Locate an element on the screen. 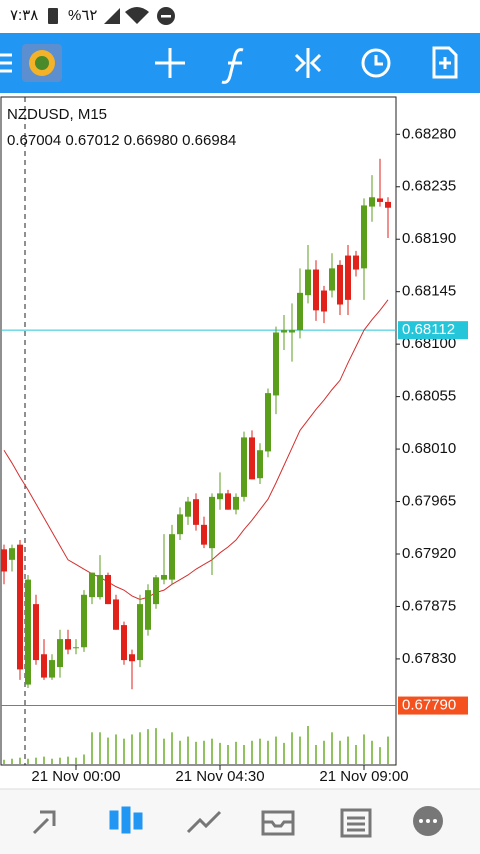 Image resolution: width=480 pixels, height=854 pixels. y-tick-label: 0.68145 is located at coordinates (429, 291).